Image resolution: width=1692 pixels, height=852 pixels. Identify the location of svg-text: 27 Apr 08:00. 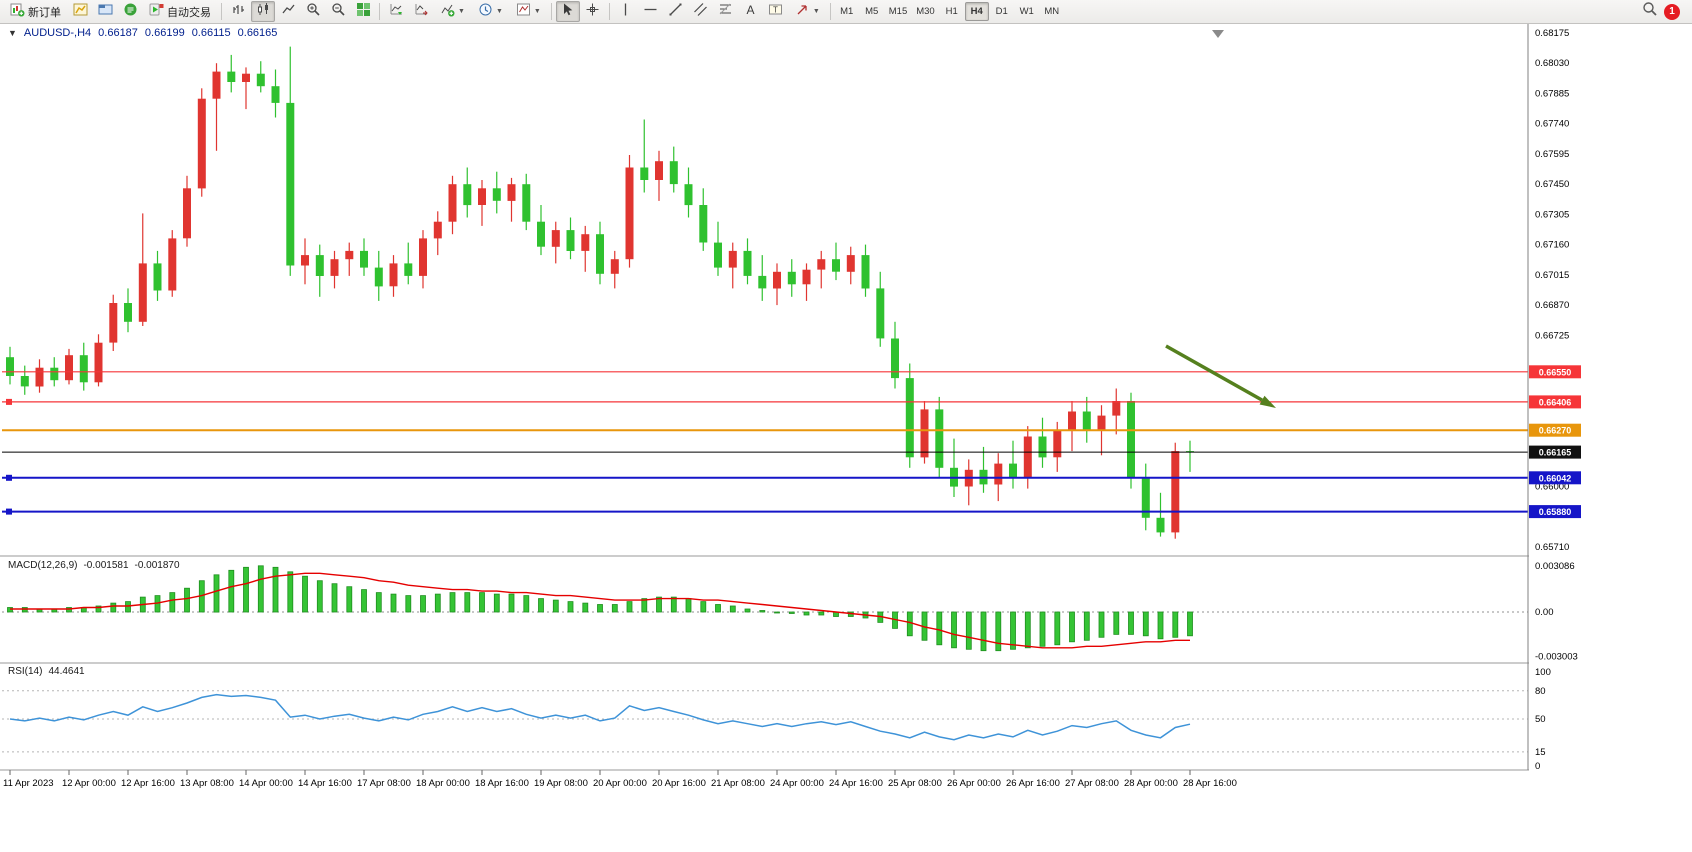
(1092, 783).